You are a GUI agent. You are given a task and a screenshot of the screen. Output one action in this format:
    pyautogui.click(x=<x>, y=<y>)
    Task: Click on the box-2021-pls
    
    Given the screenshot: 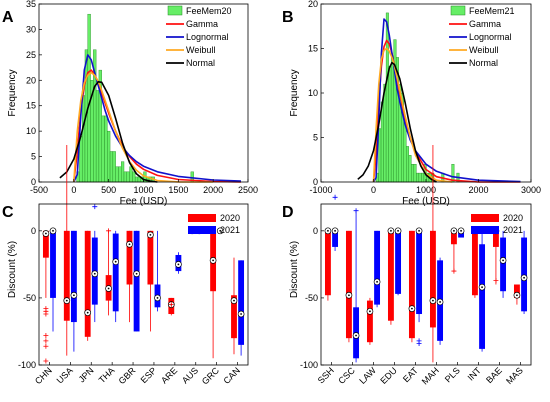 What is the action you would take?
    pyautogui.click(x=461, y=232)
    